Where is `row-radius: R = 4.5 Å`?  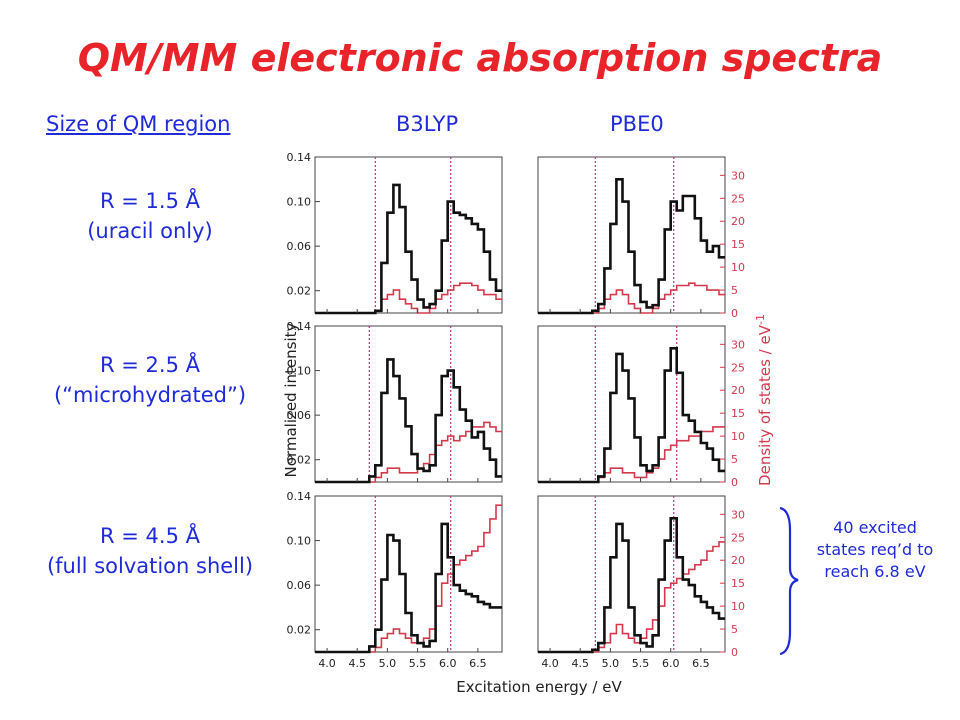
row-radius: R = 4.5 Å is located at coordinates (150, 536).